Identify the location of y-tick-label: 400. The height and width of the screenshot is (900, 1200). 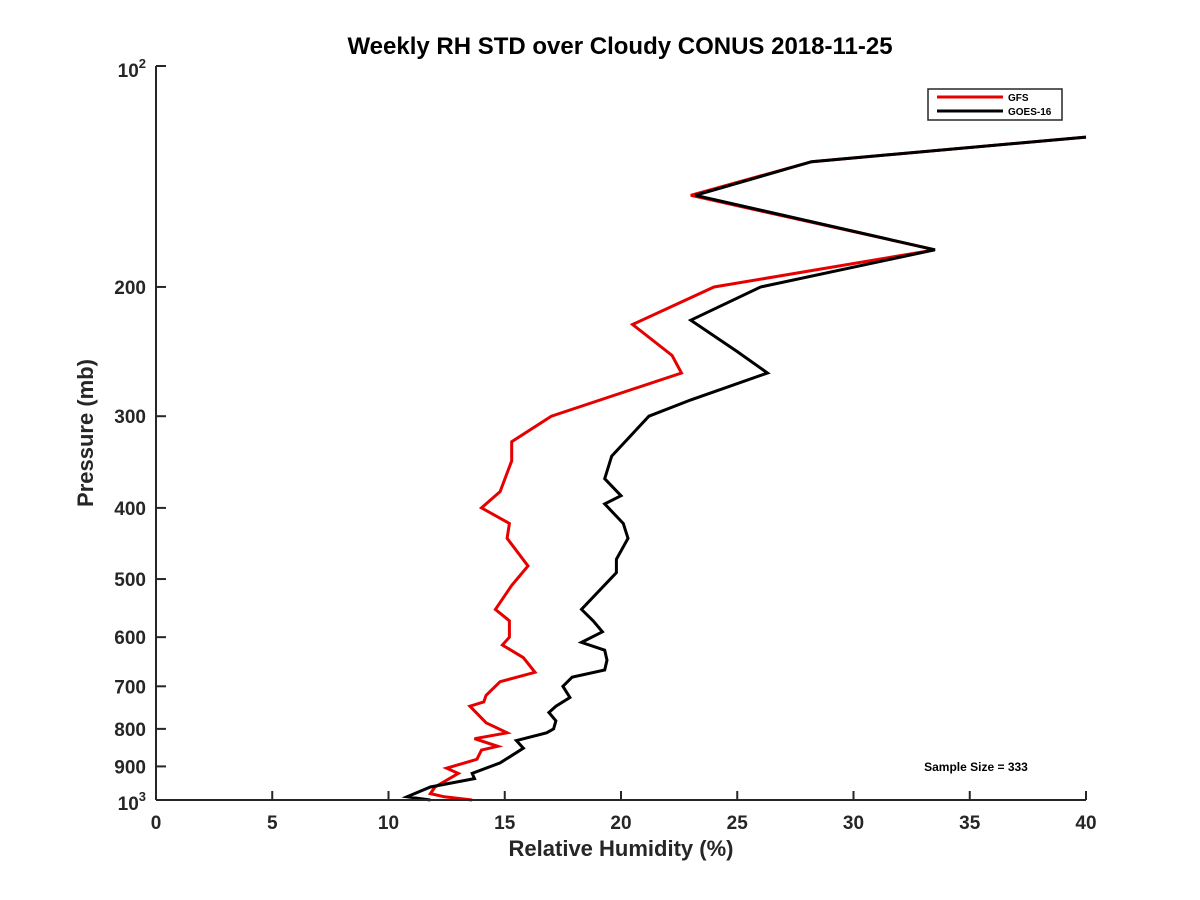
(130, 509).